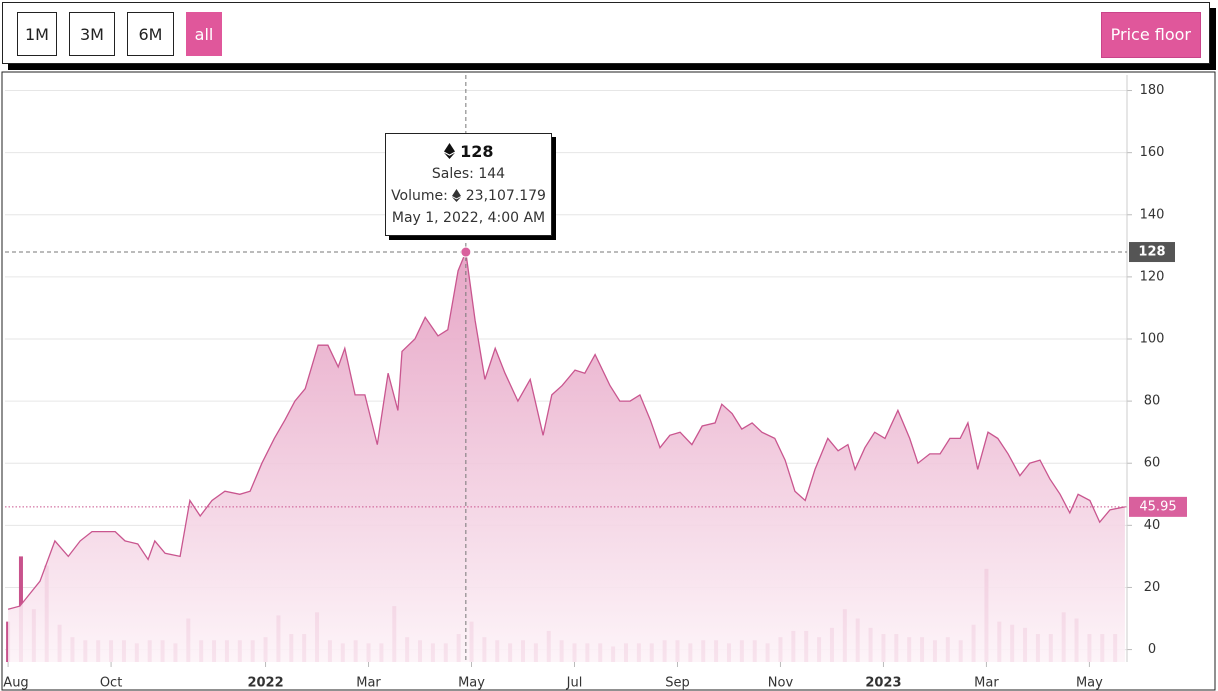 Image resolution: width=1218 pixels, height=691 pixels. I want to click on toolbar: Price floor 1M 3M 6M all, so click(606, 33).